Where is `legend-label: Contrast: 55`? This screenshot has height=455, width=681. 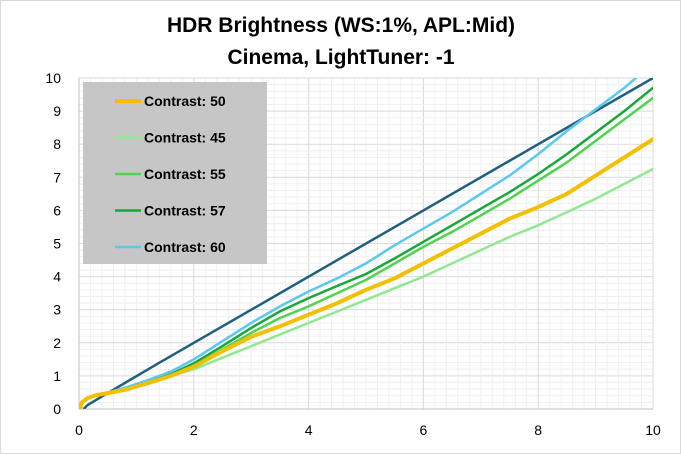 legend-label: Contrast: 55 is located at coordinates (185, 174).